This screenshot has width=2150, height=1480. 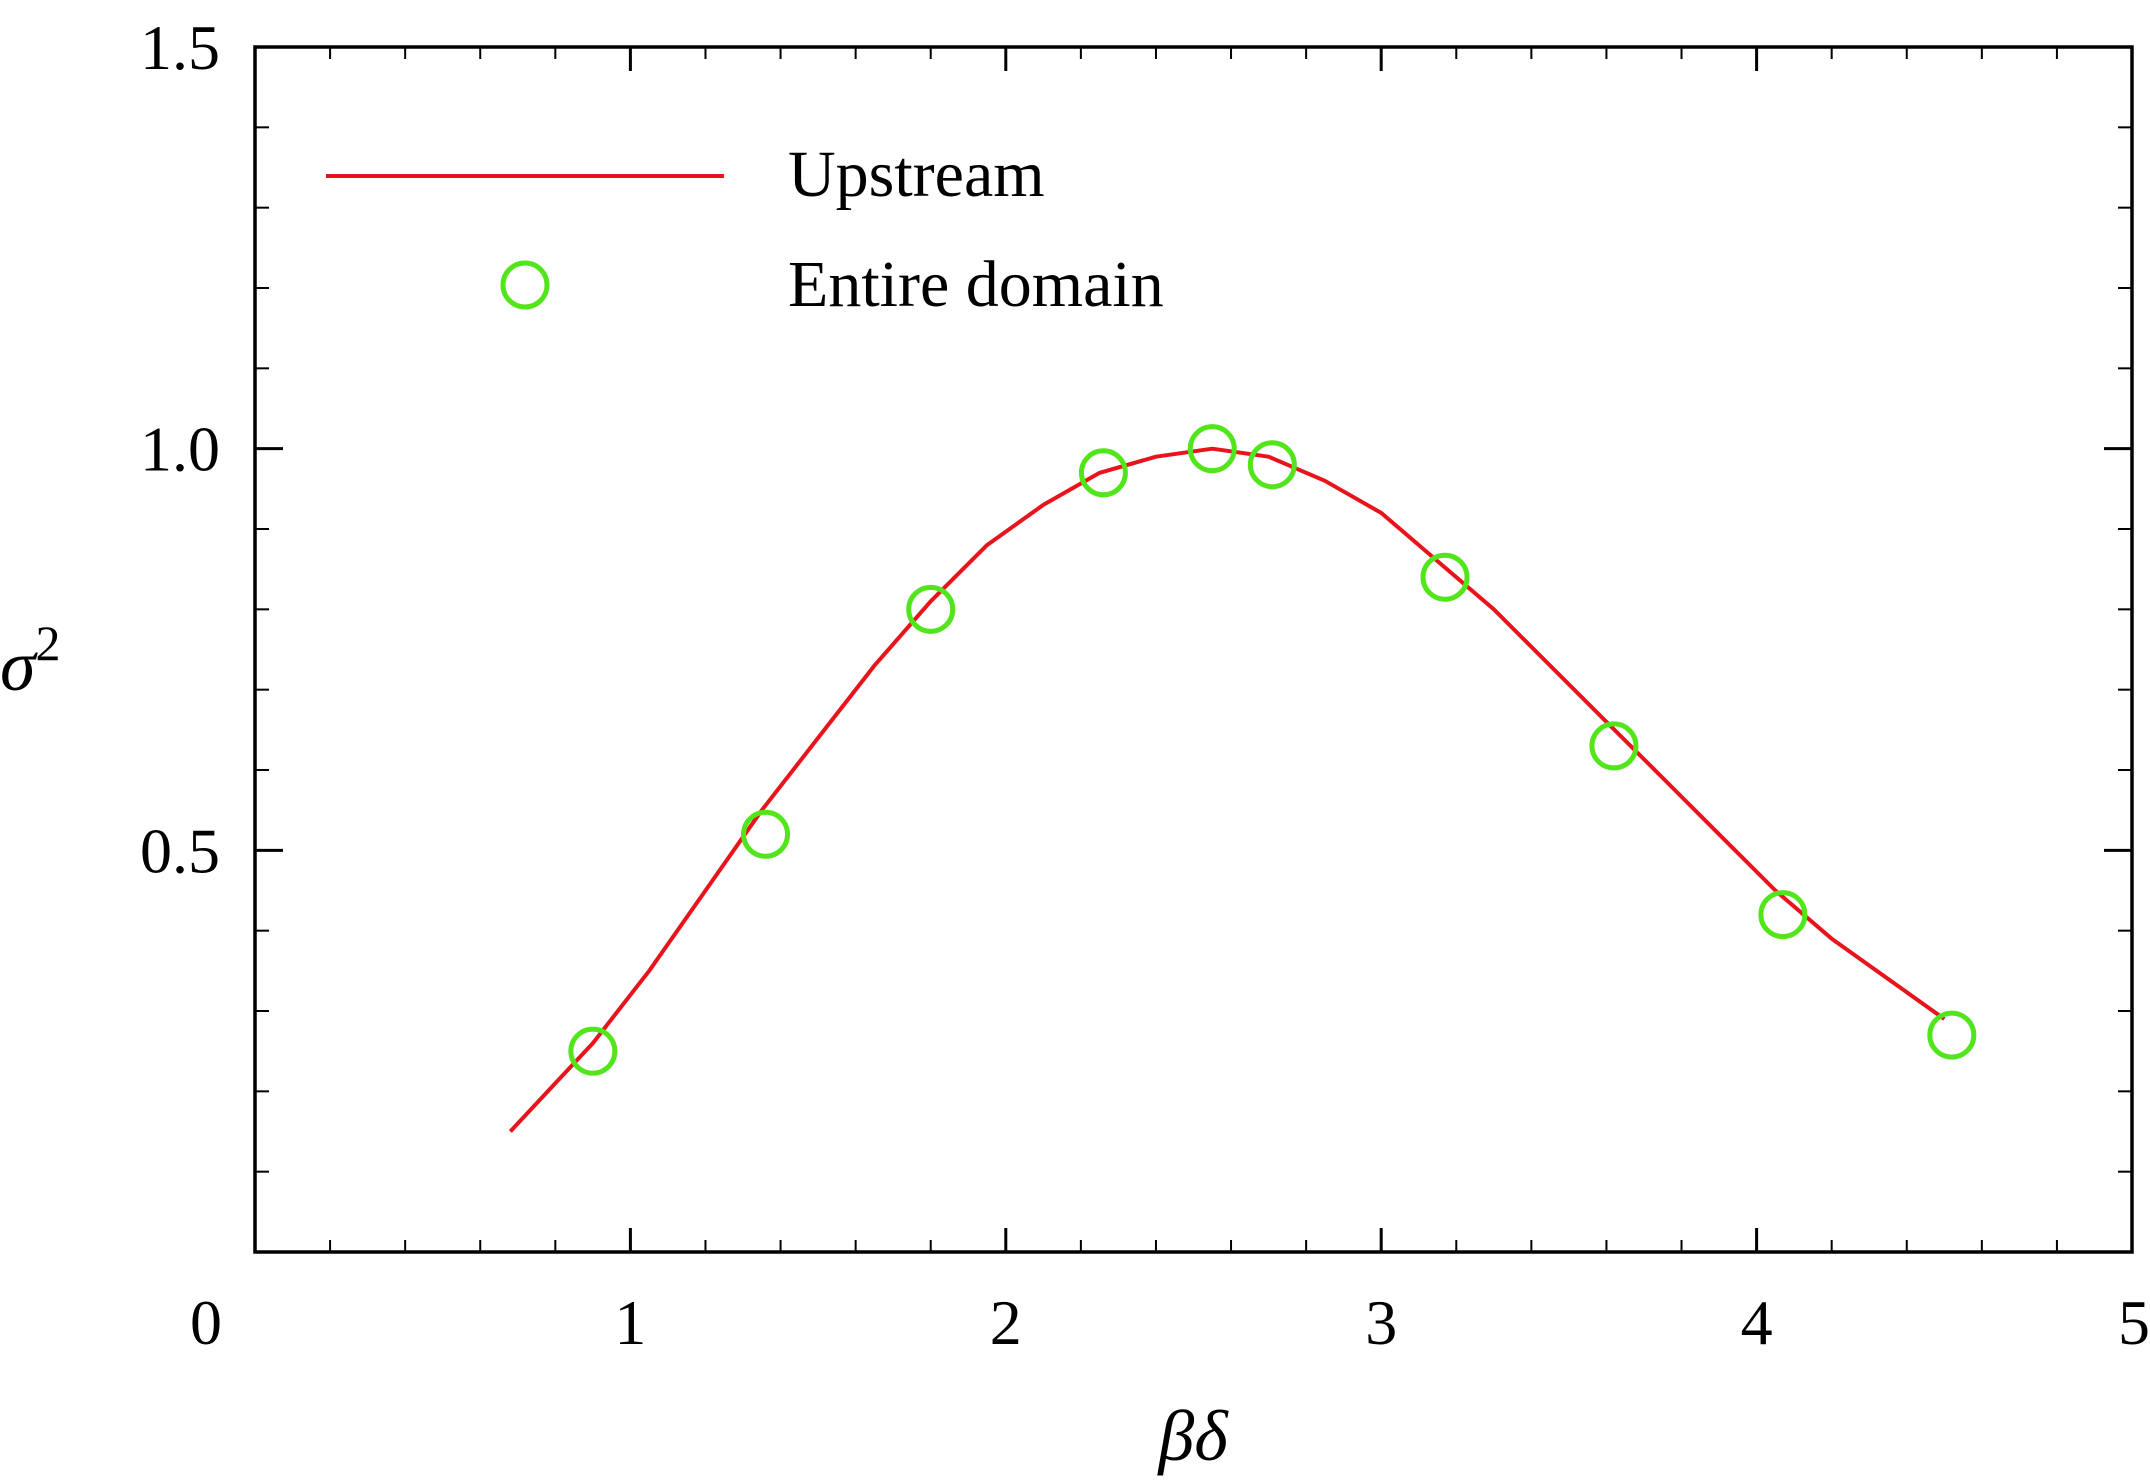 What do you see at coordinates (180, 47) in the screenshot?
I see `y-tick-label: 1.5` at bounding box center [180, 47].